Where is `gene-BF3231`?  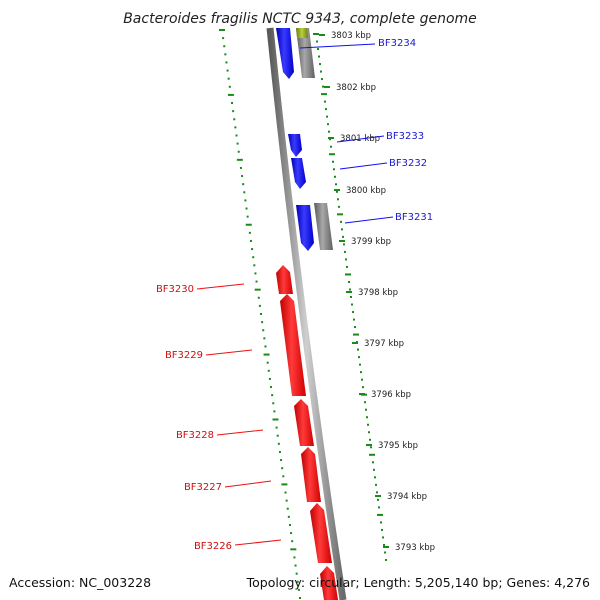
gene-BF3231 is located at coordinates (305, 228).